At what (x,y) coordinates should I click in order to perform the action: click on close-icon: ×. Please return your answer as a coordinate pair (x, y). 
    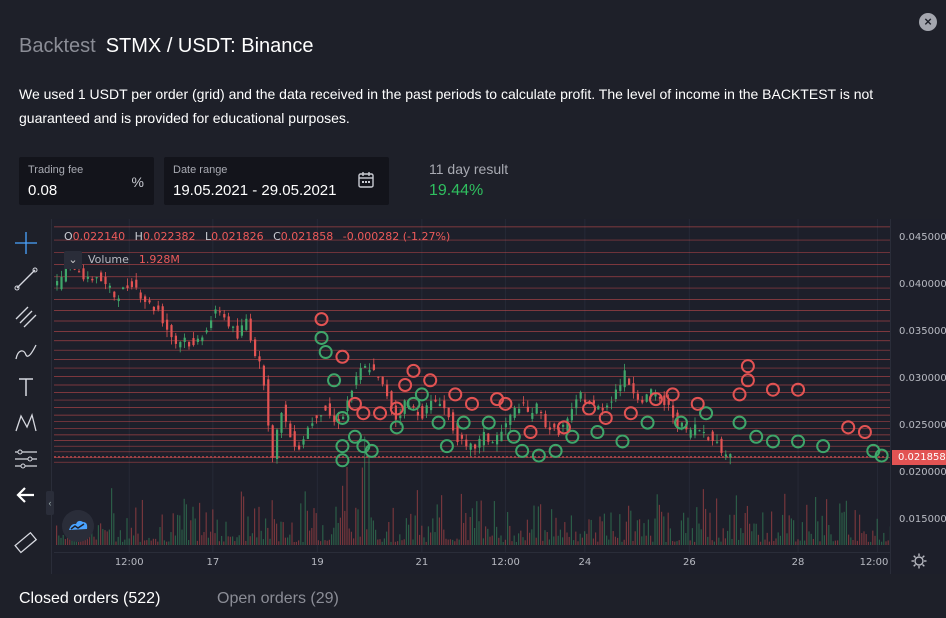
    Looking at the image, I should click on (928, 22).